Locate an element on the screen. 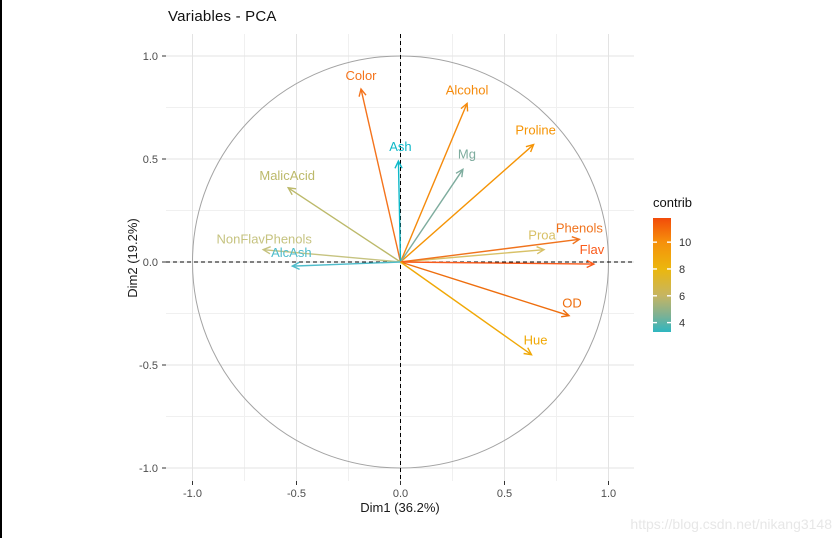 This screenshot has height=538, width=835. legend-tick-label: 6 is located at coordinates (682, 297).